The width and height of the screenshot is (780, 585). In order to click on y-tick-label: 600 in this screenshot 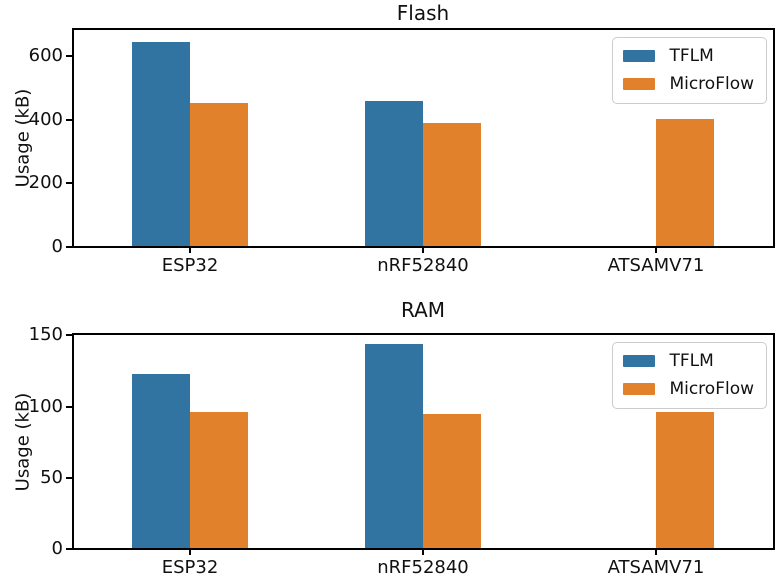, I will do `click(45, 55)`.